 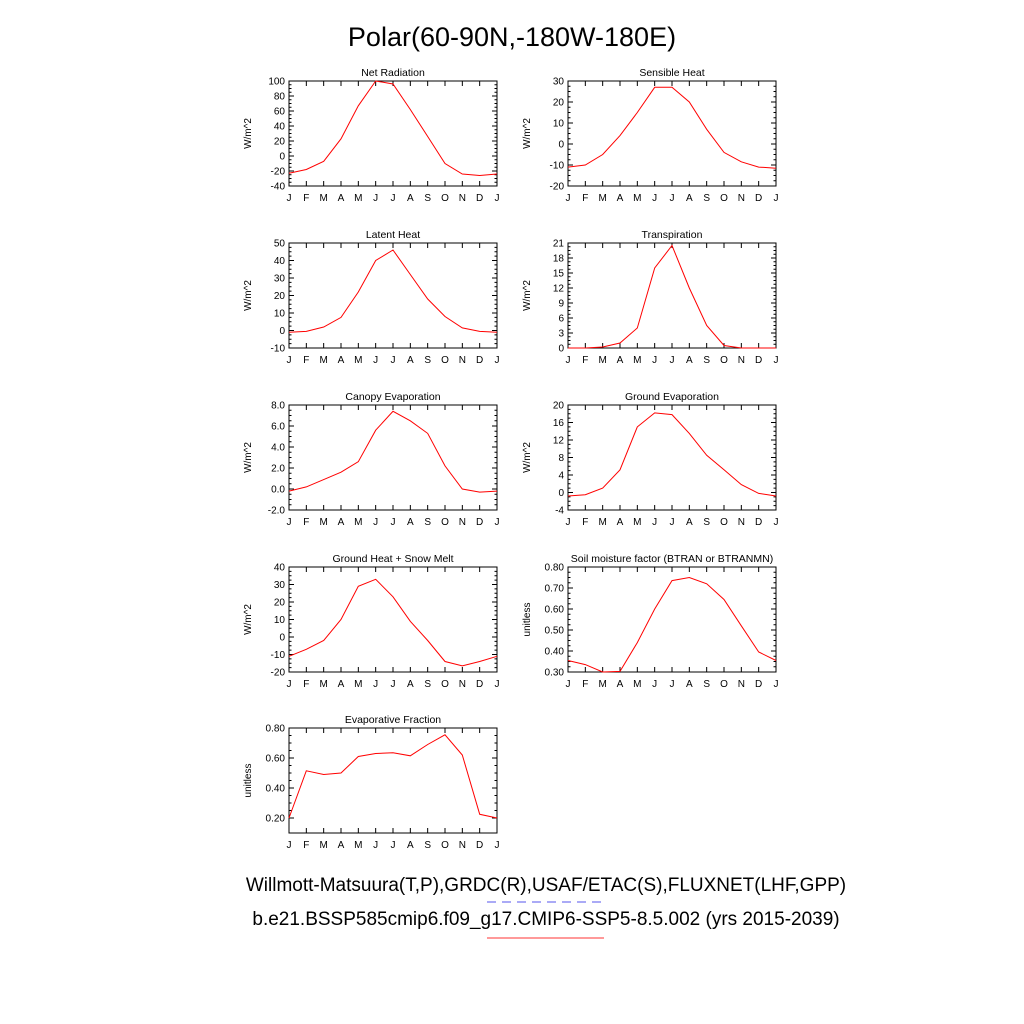 I want to click on y-tick-label: 16, so click(x=559, y=423).